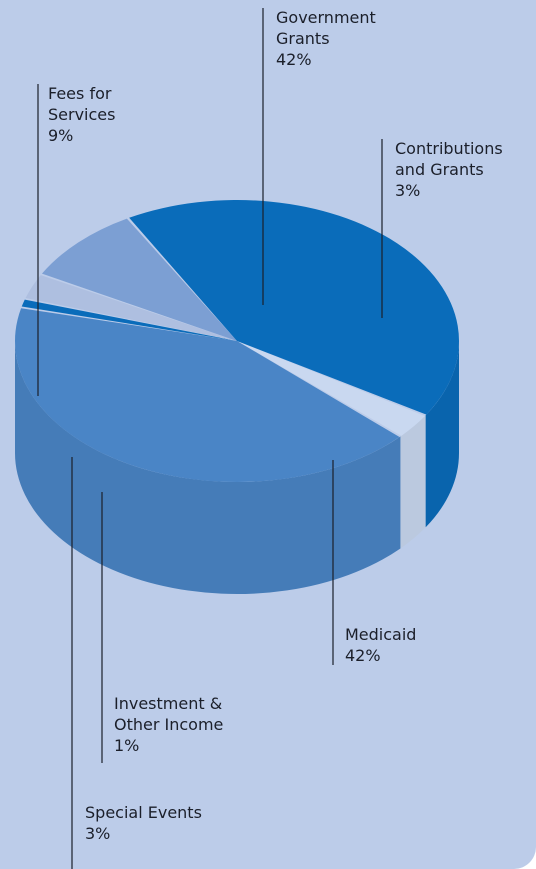 The width and height of the screenshot is (536, 869). I want to click on pie-slice-special-events, so click(131, 308).